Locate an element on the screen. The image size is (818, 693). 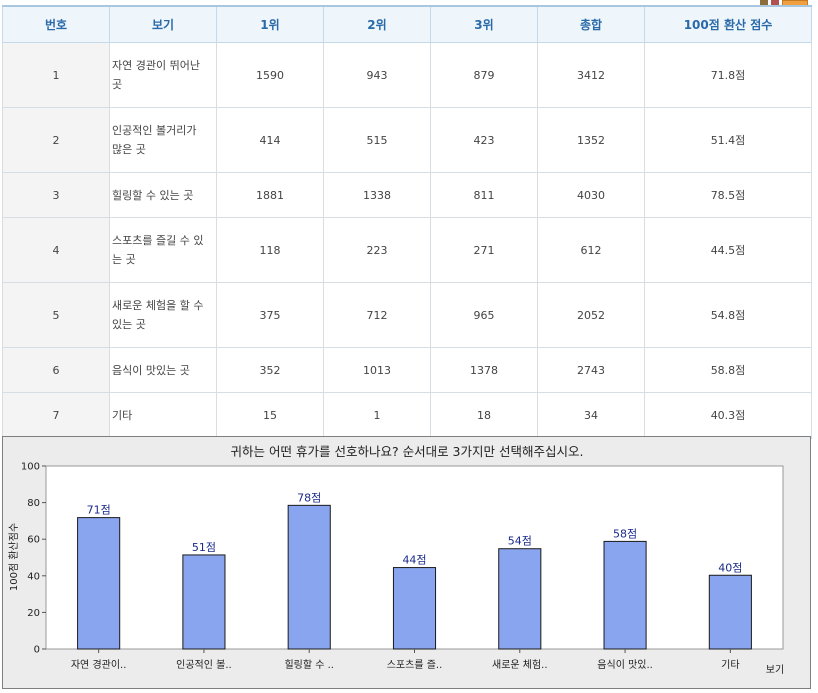
cell-score: 58.8점 is located at coordinates (728, 370).